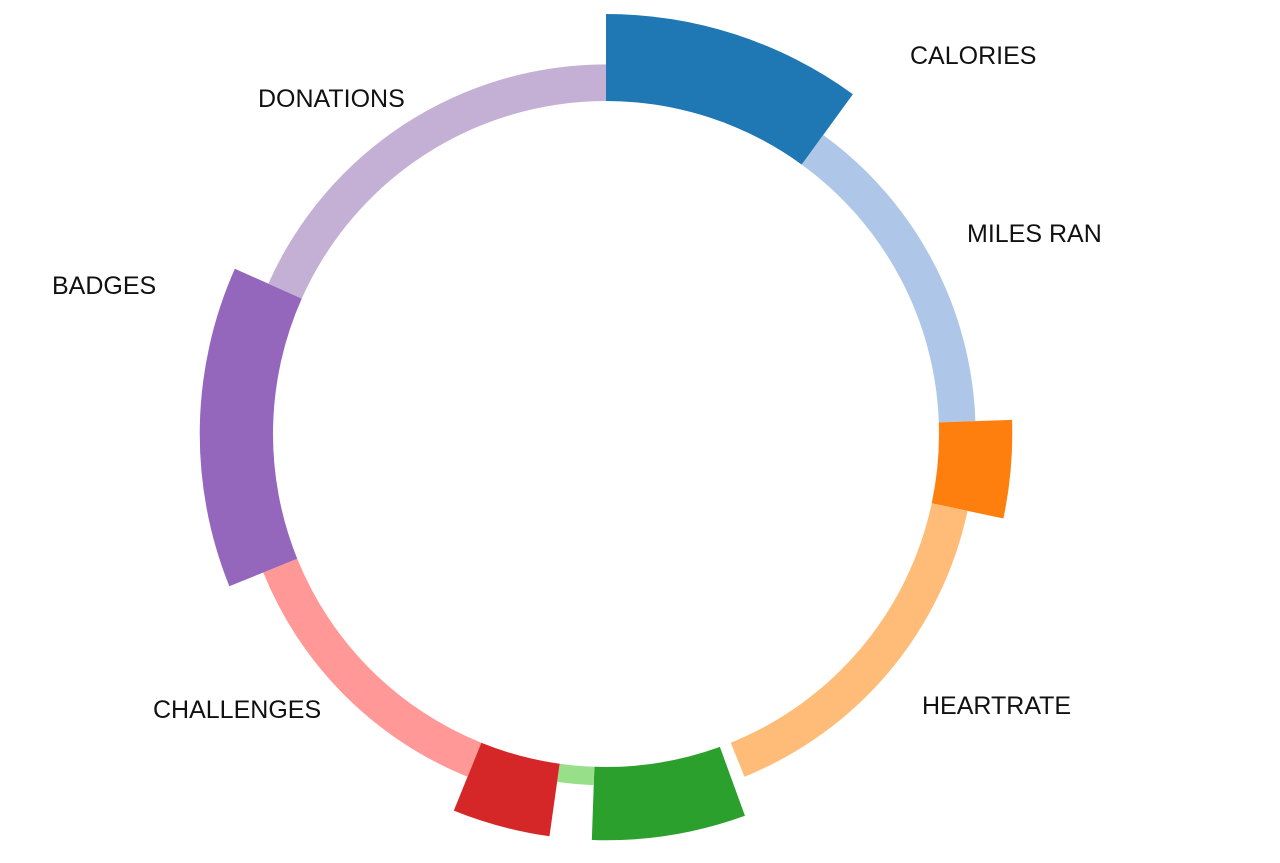 The image size is (1280, 863). I want to click on segment-label-heartrate: HEARTRATE, so click(996, 706).